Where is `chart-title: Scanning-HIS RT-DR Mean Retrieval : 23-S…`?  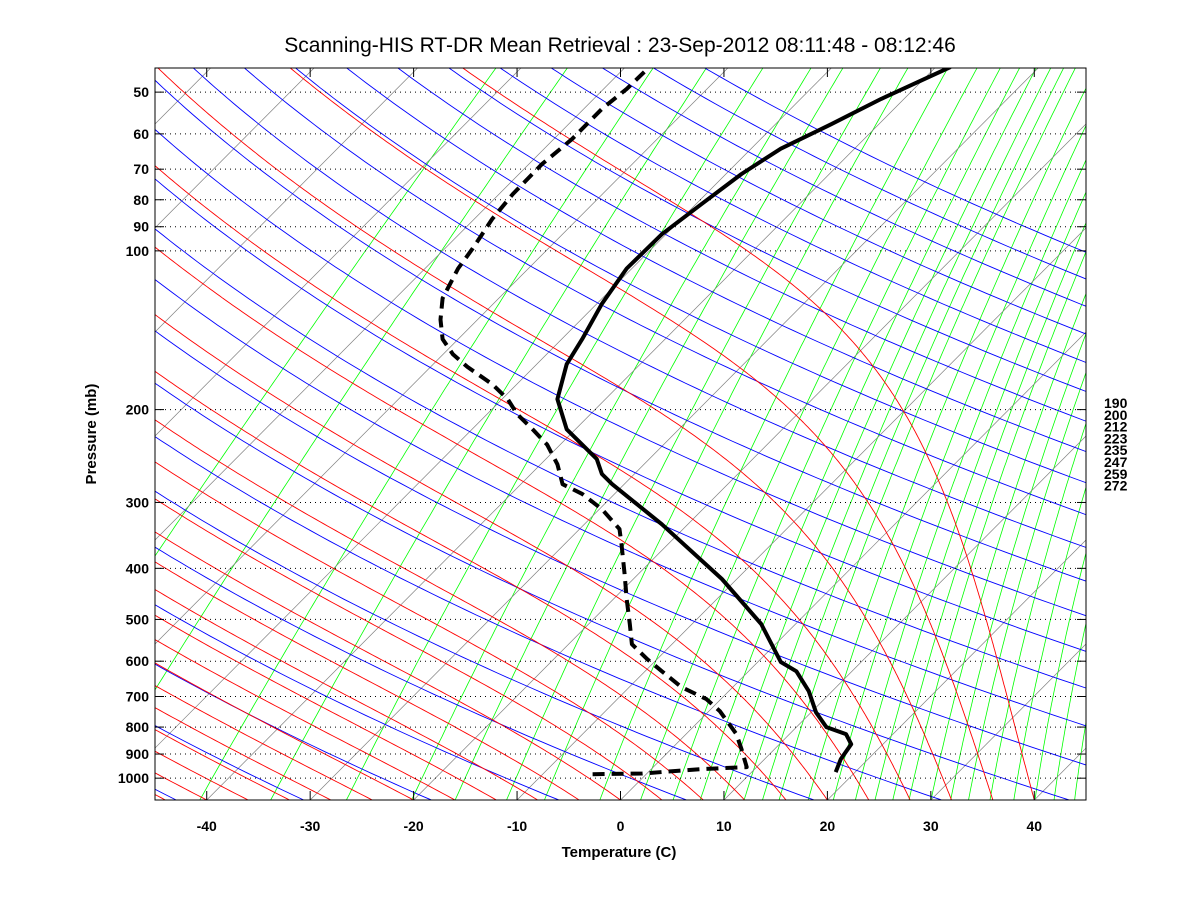
chart-title: Scanning-HIS RT-DR Mean Retrieval : 23-S… is located at coordinates (620, 45).